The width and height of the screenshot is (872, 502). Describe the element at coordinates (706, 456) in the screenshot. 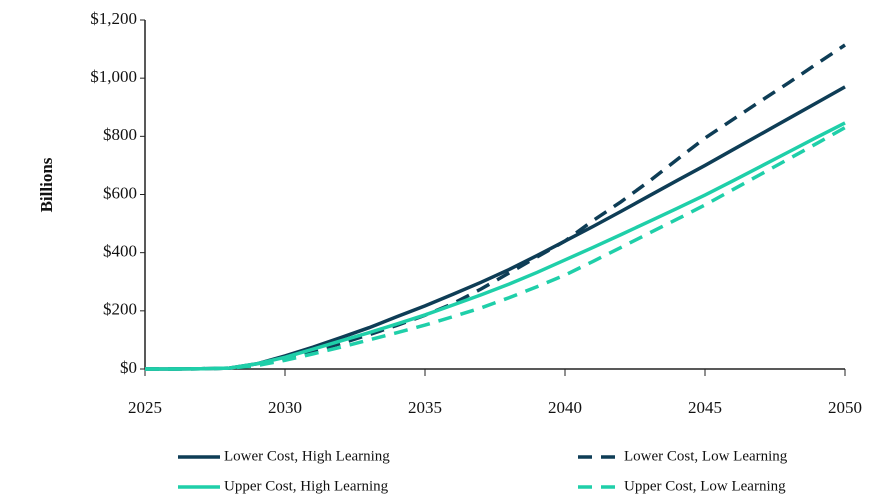

I see `legend-label: Lower Cost, Low Learning` at that location.